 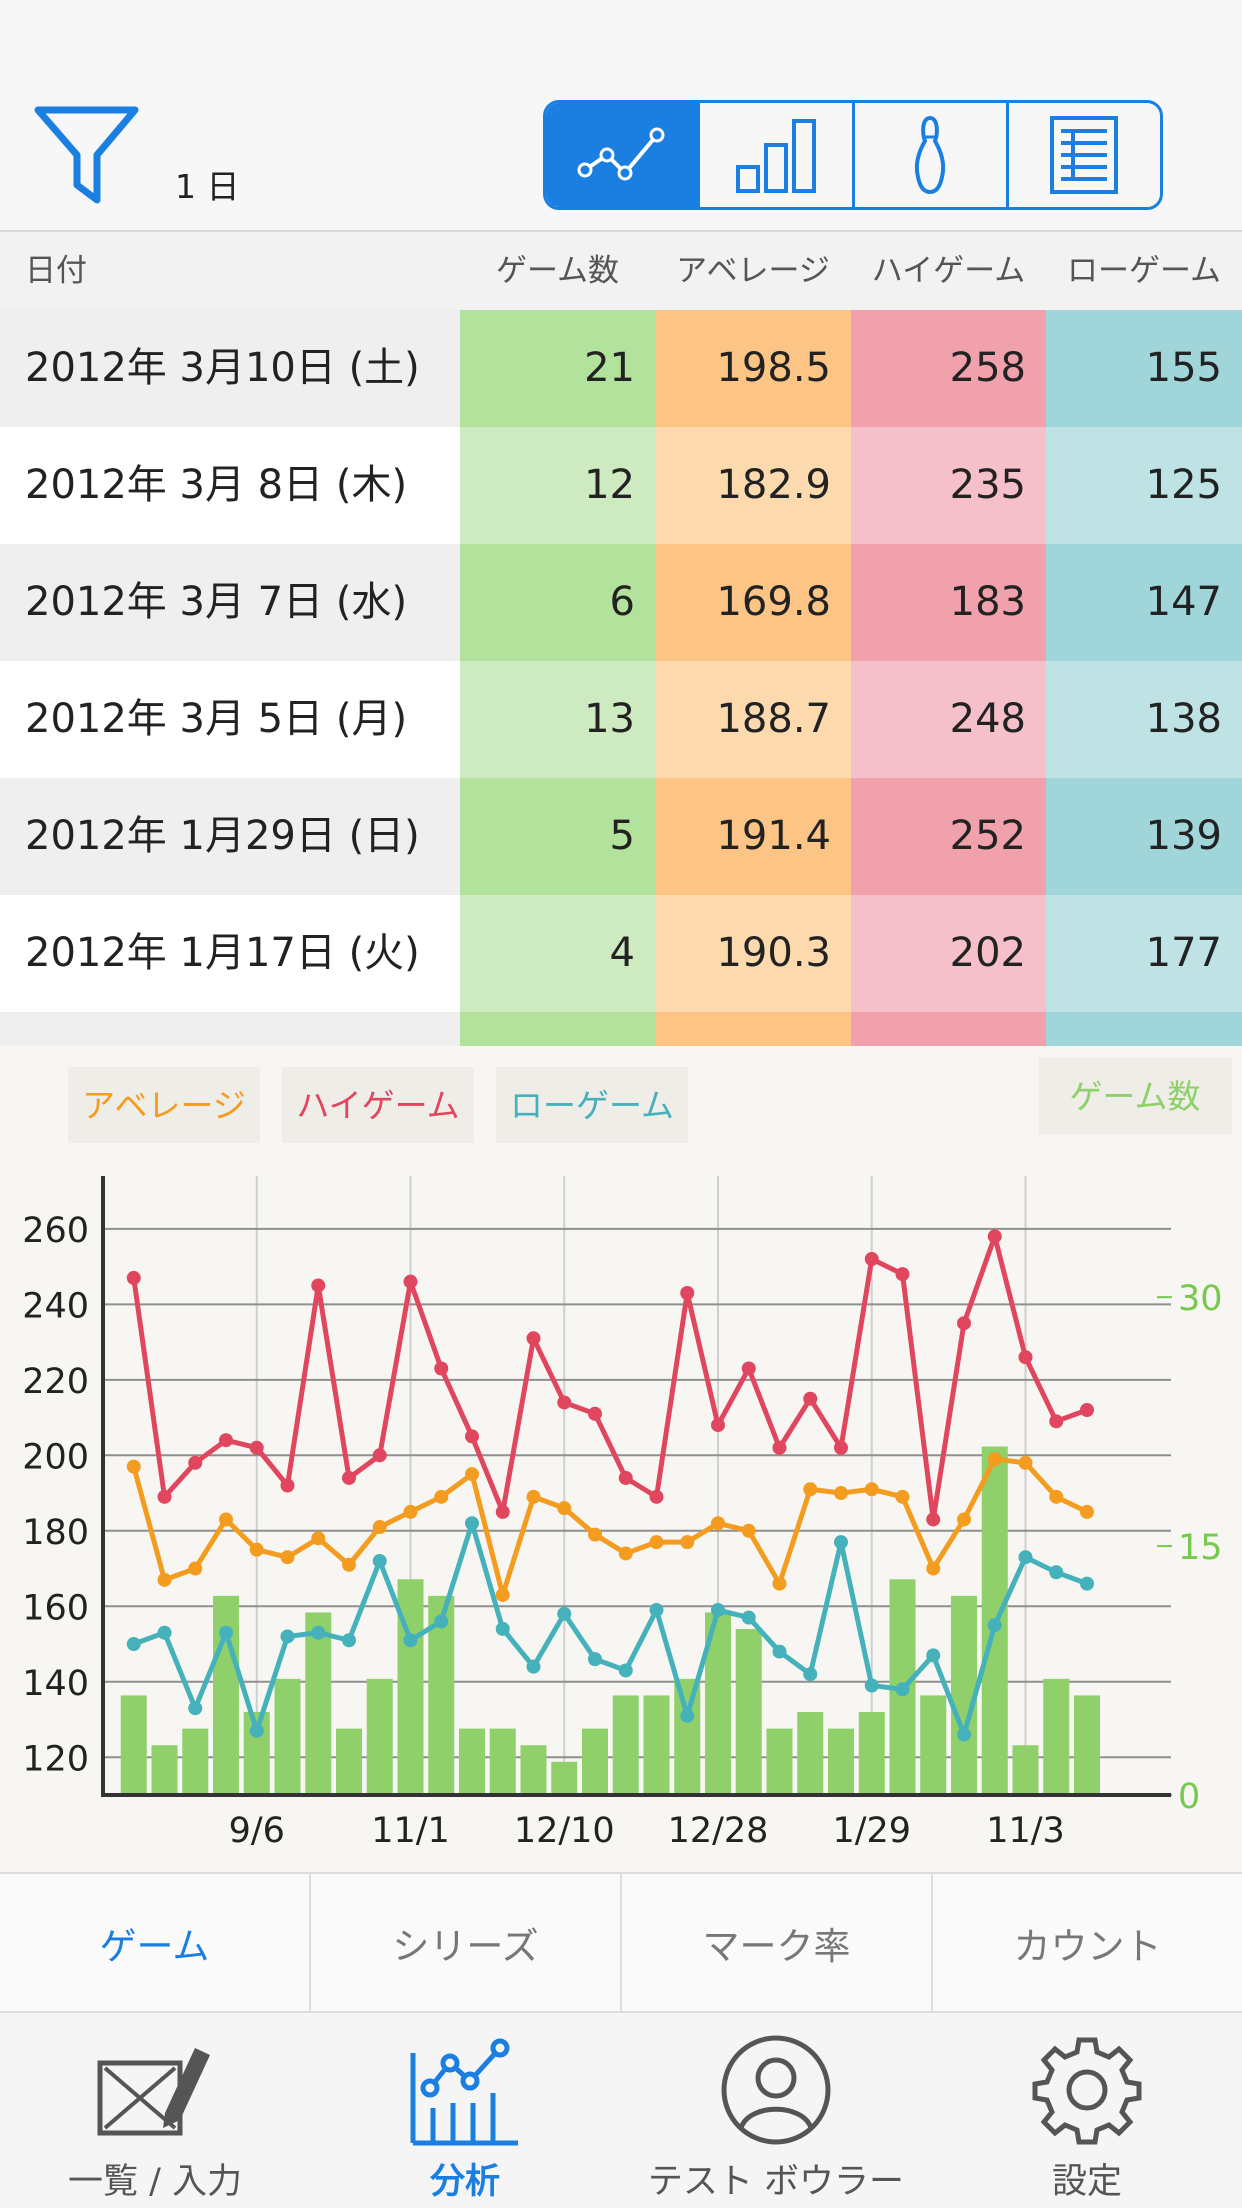 What do you see at coordinates (948, 719) in the screenshot?
I see `value-cell: 248` at bounding box center [948, 719].